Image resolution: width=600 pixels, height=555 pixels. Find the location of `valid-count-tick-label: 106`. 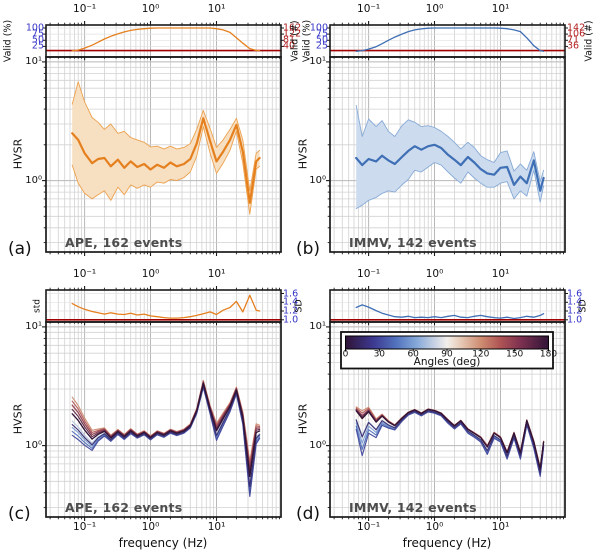

valid-count-tick-label: 106 is located at coordinates (576, 34).